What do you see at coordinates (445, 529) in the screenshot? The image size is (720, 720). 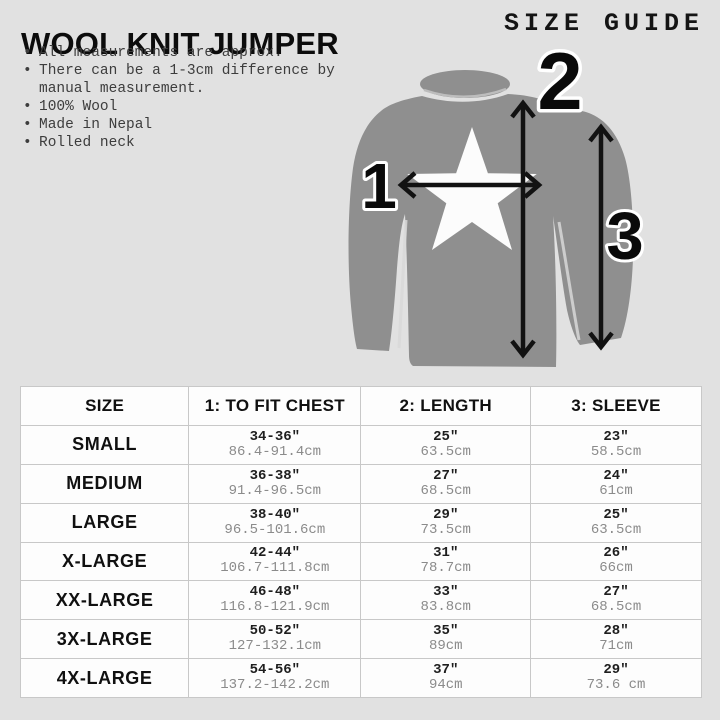 I see `length-cm: 73.5cm` at bounding box center [445, 529].